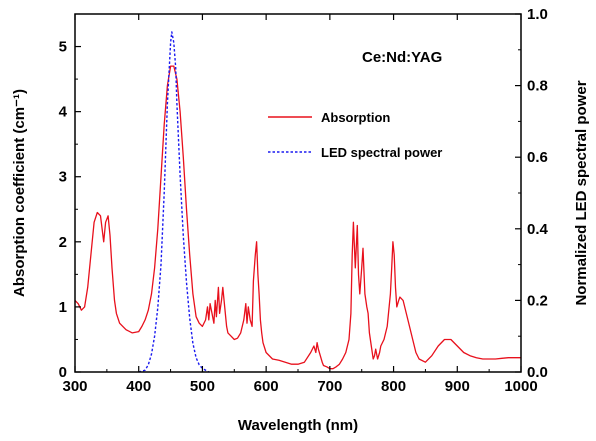 The image size is (596, 441). I want to click on y-tick-label: 5, so click(63, 47).